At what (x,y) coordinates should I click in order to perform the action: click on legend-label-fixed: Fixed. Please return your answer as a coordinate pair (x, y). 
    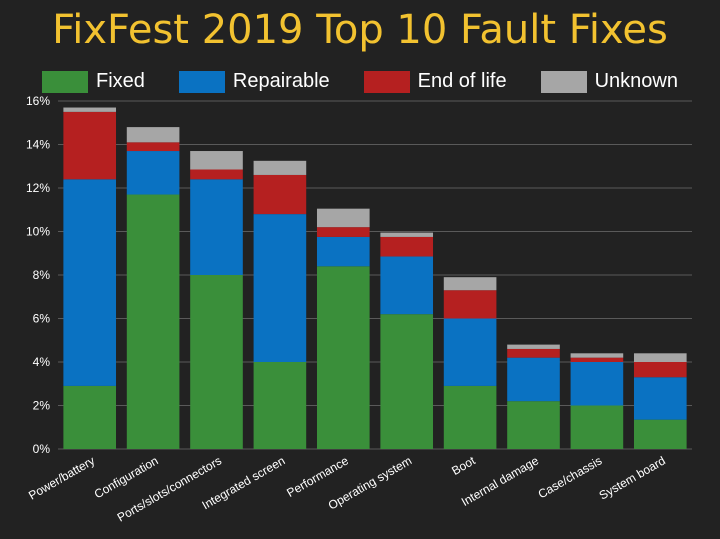
    Looking at the image, I should click on (120, 81).